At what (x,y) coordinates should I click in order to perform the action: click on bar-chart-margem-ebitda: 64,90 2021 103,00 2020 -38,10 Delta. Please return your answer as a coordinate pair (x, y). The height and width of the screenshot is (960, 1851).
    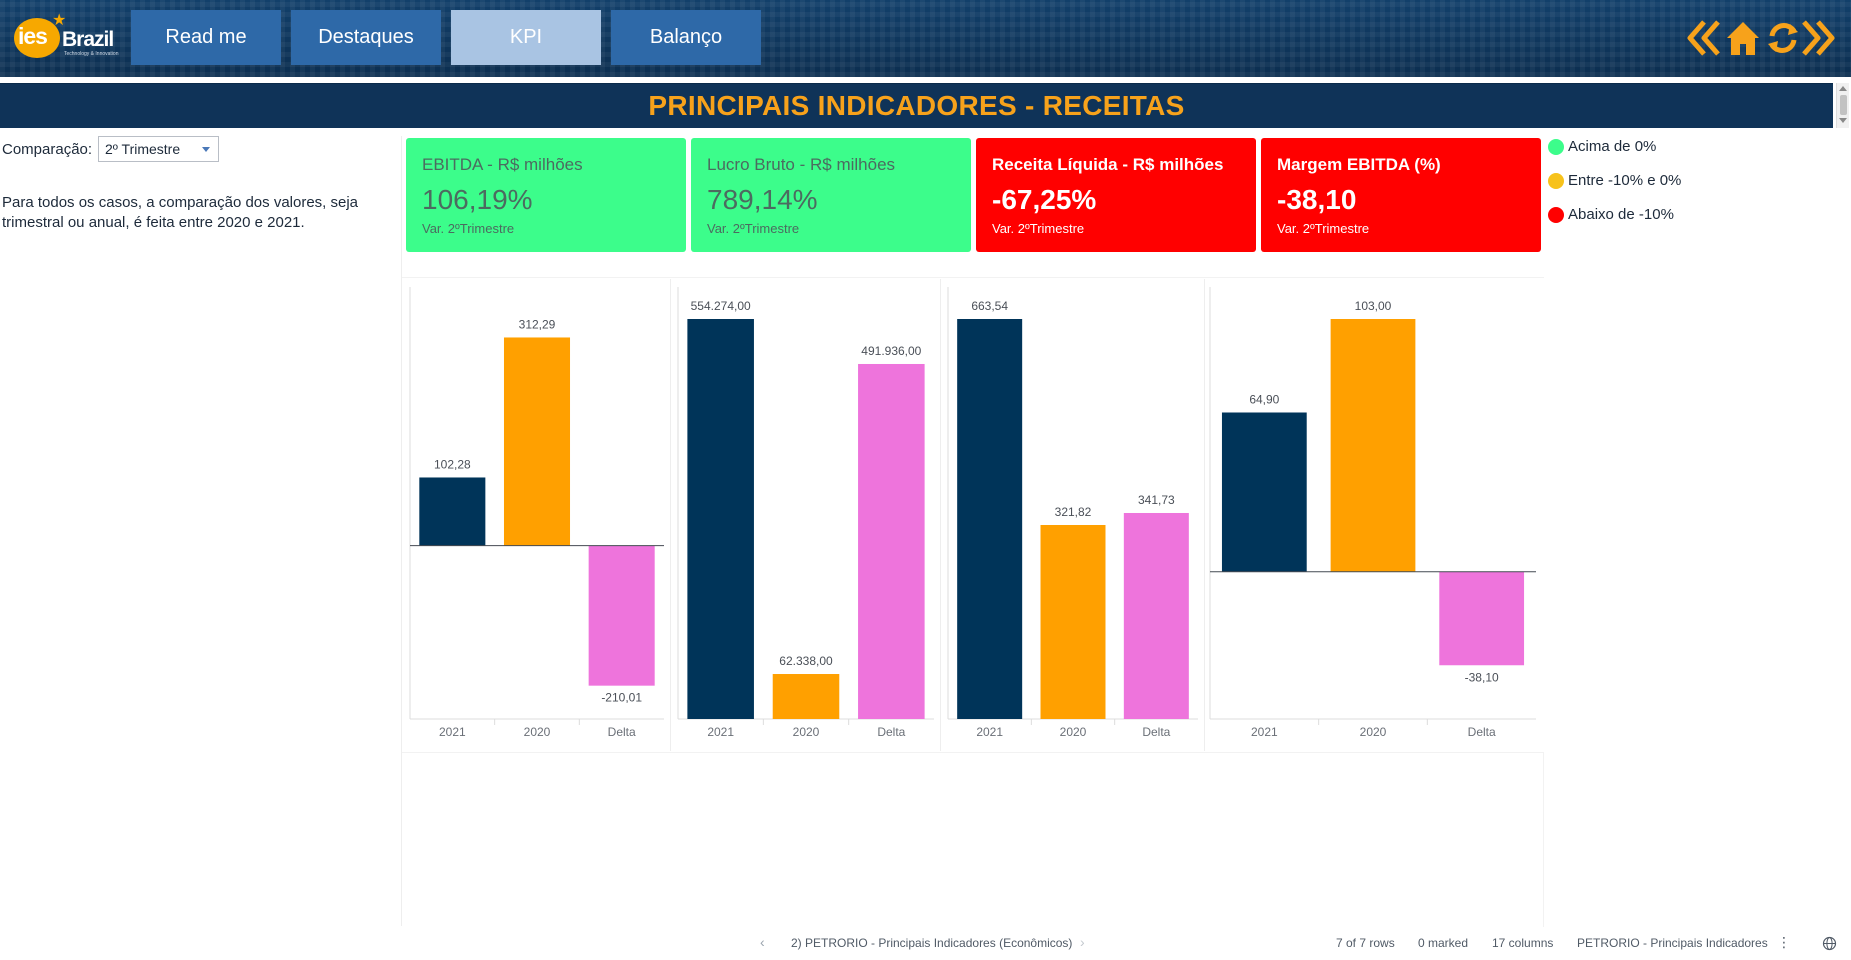
    Looking at the image, I should click on (1373, 515).